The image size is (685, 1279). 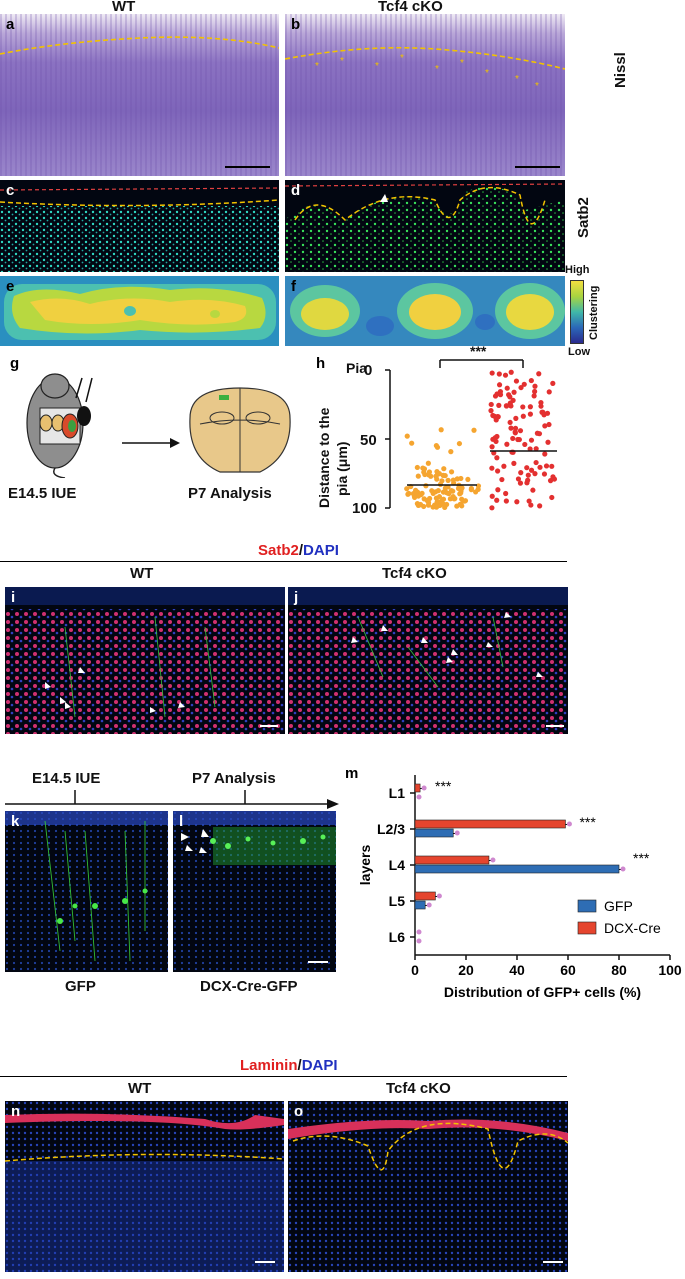 What do you see at coordinates (144, 1186) in the screenshot?
I see `laminin-image-n` at bounding box center [144, 1186].